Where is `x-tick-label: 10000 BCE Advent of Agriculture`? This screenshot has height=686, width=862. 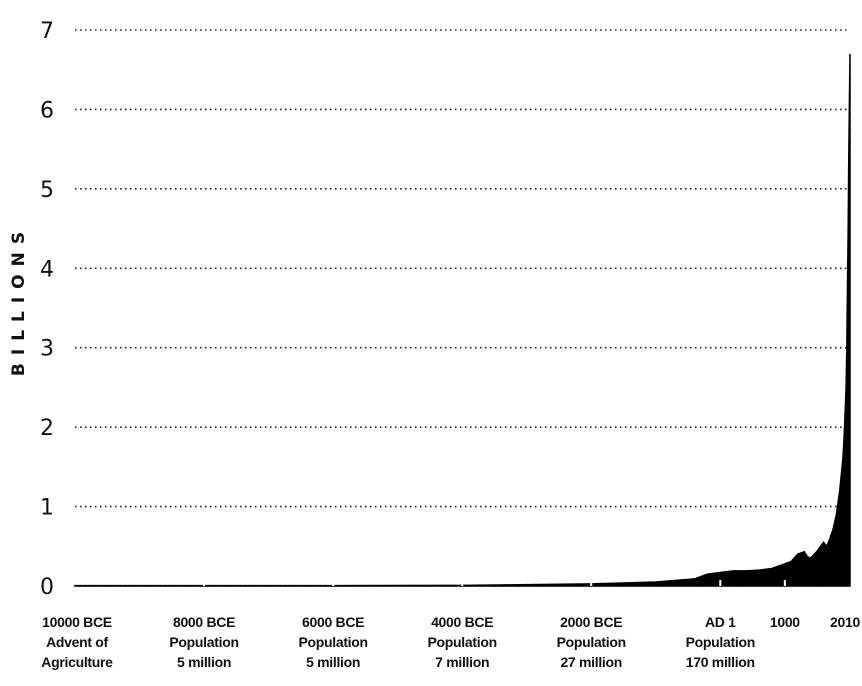 x-tick-label: 10000 BCE Advent of Agriculture is located at coordinates (77, 642).